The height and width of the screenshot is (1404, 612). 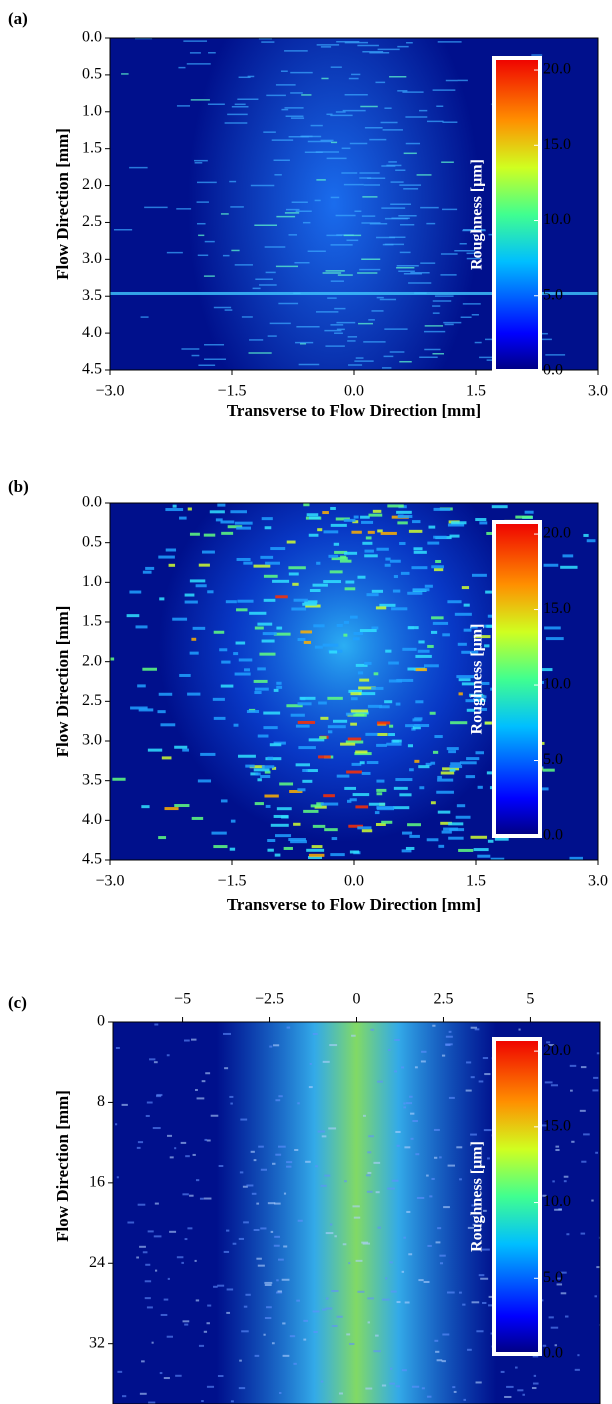 What do you see at coordinates (97, 1262) in the screenshot?
I see `y-tick-label: 24` at bounding box center [97, 1262].